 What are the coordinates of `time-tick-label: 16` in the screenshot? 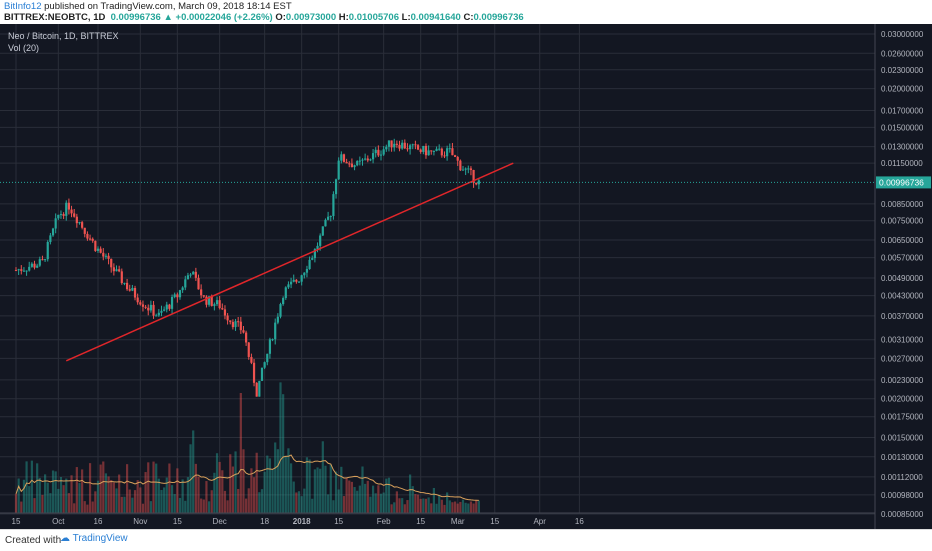 It's located at (579, 521).